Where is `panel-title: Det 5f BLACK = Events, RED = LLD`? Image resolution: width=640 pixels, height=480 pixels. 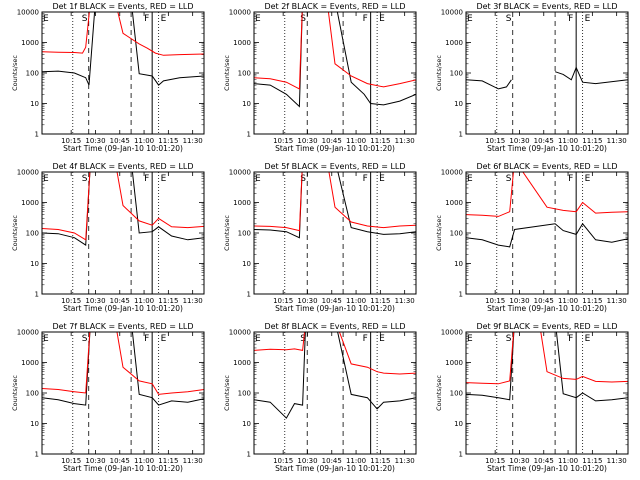 panel-title: Det 5f BLACK = Events, RED = LLD is located at coordinates (334, 166).